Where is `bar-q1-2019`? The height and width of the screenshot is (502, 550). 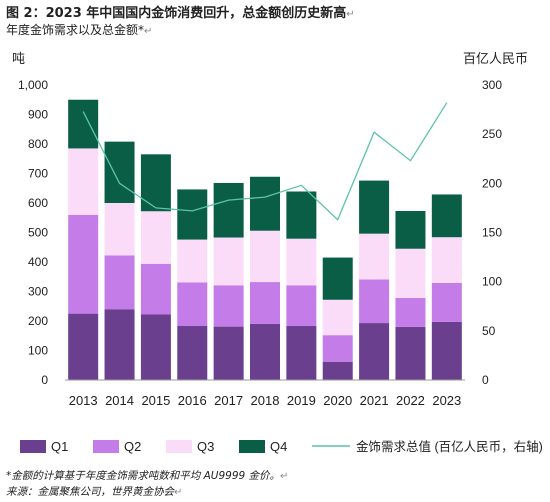 bar-q1-2019 is located at coordinates (301, 353).